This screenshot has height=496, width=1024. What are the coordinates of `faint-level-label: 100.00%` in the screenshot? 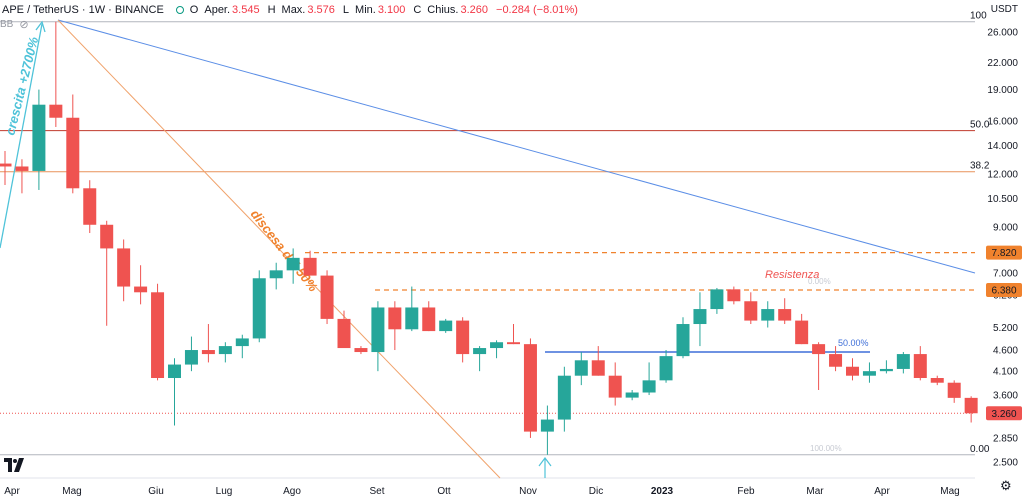 It's located at (826, 448).